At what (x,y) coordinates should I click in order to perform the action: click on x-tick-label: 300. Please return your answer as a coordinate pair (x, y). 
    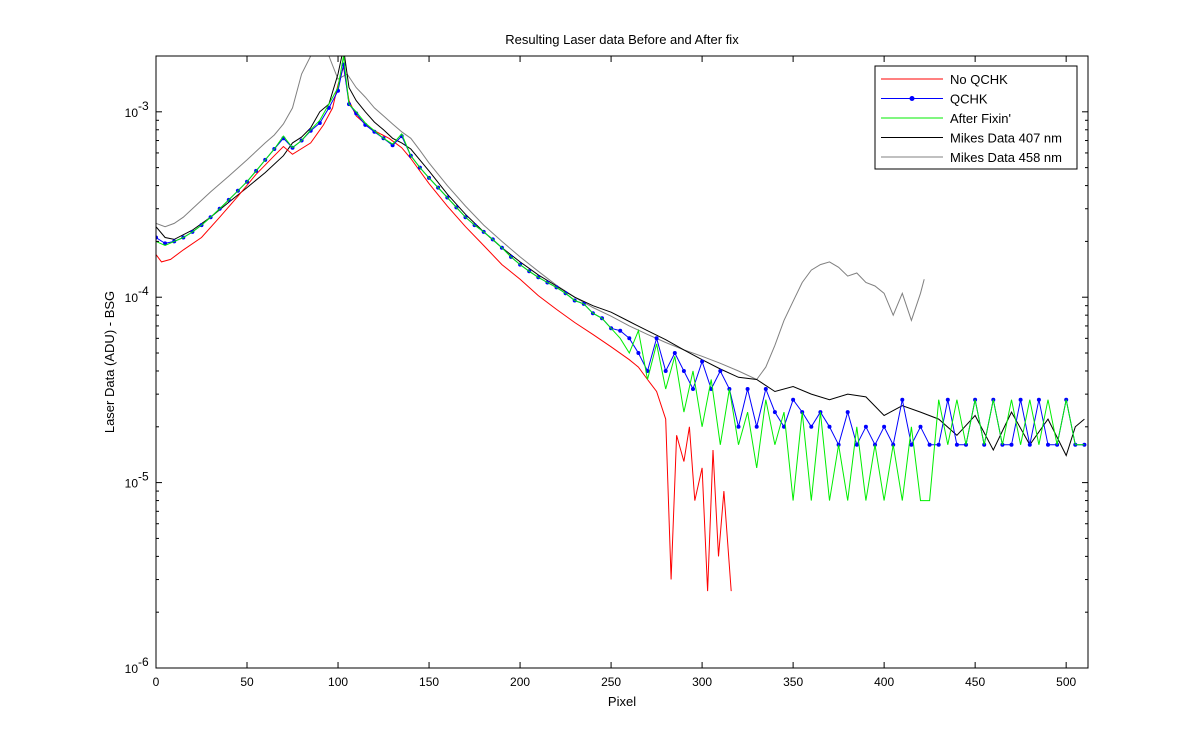
    Looking at the image, I should click on (702, 682).